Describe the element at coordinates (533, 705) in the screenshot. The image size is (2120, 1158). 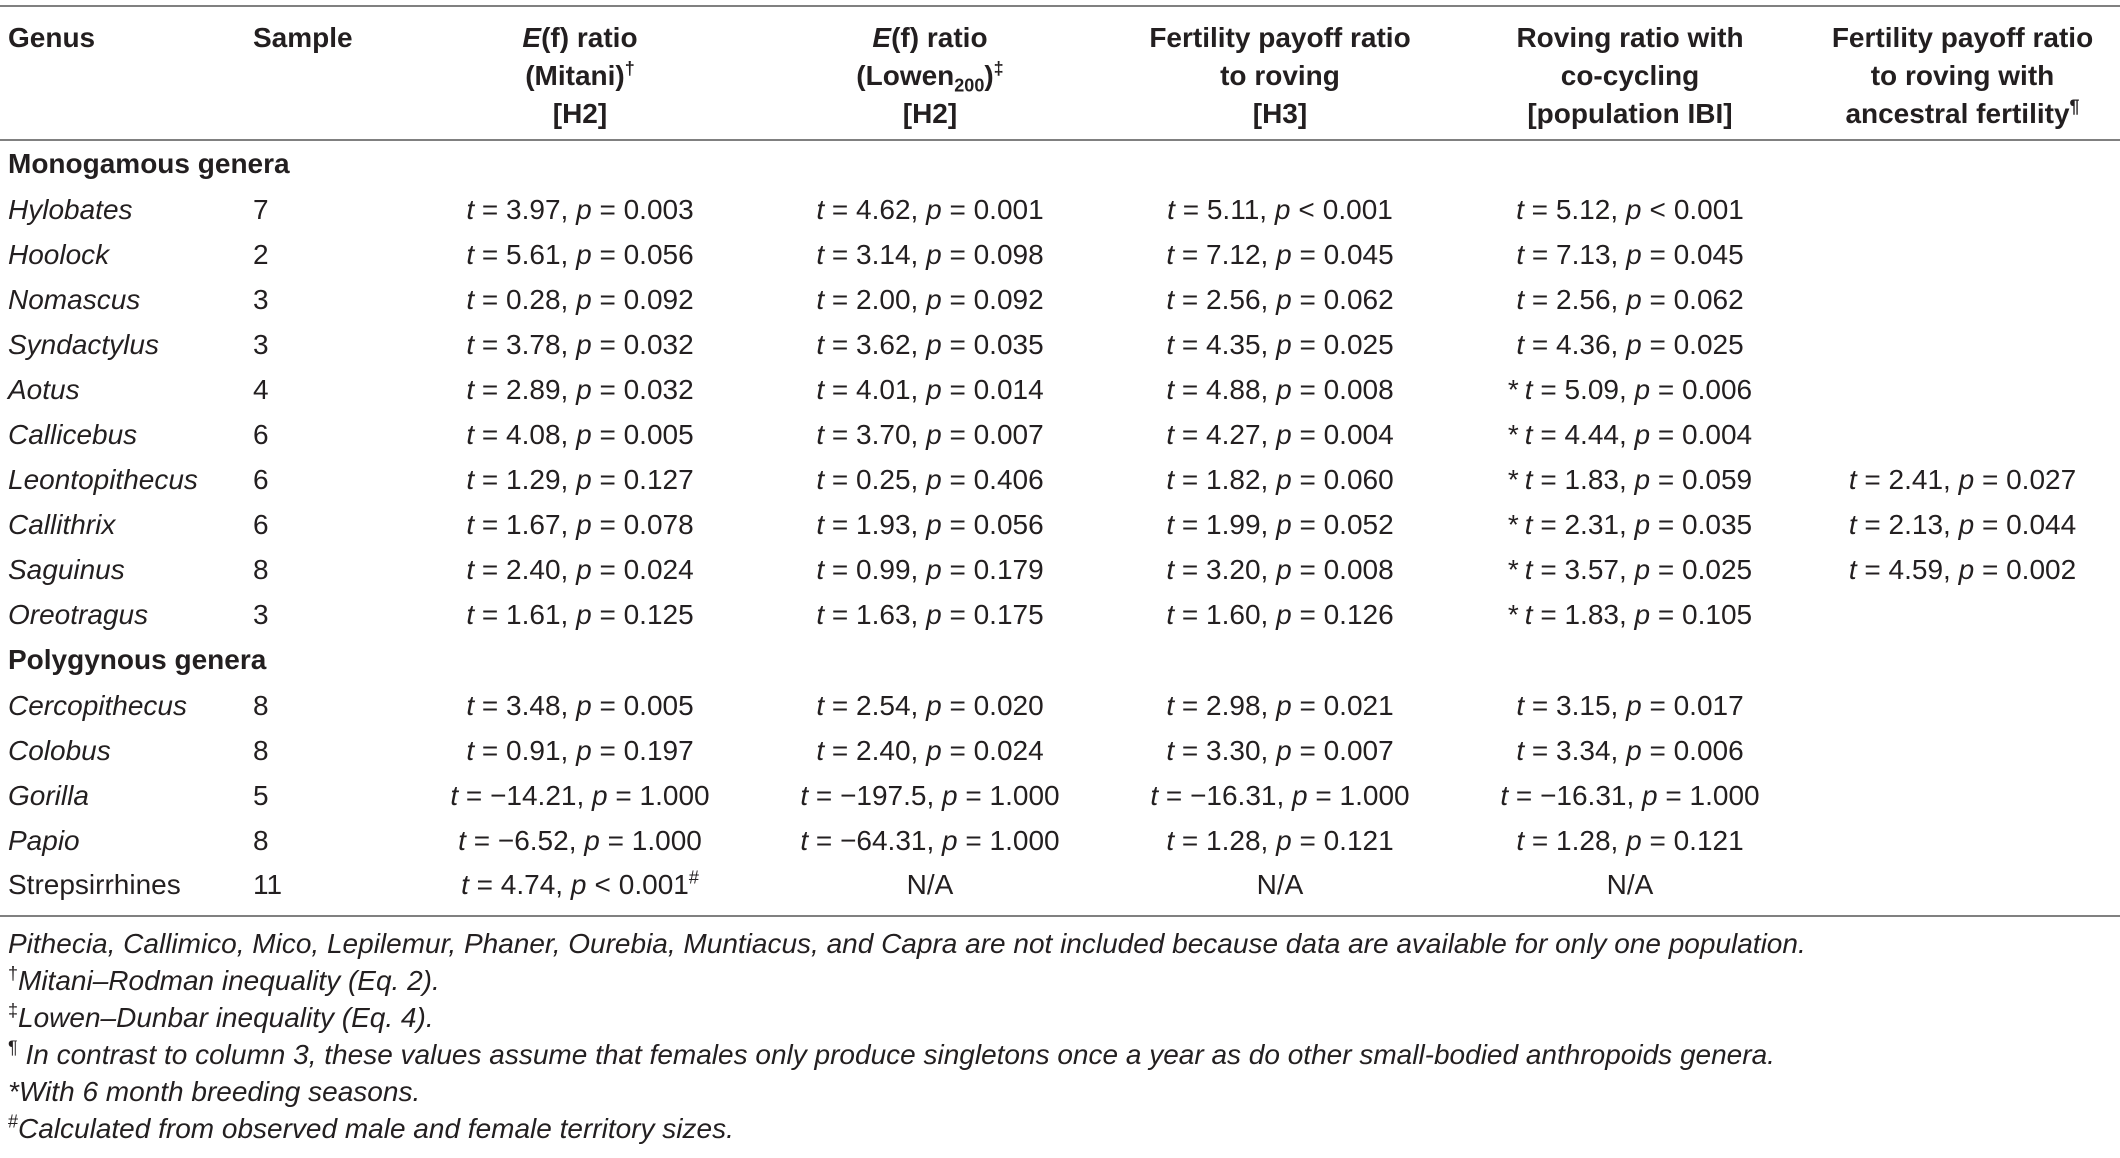
I see `t-value: 3.48` at that location.